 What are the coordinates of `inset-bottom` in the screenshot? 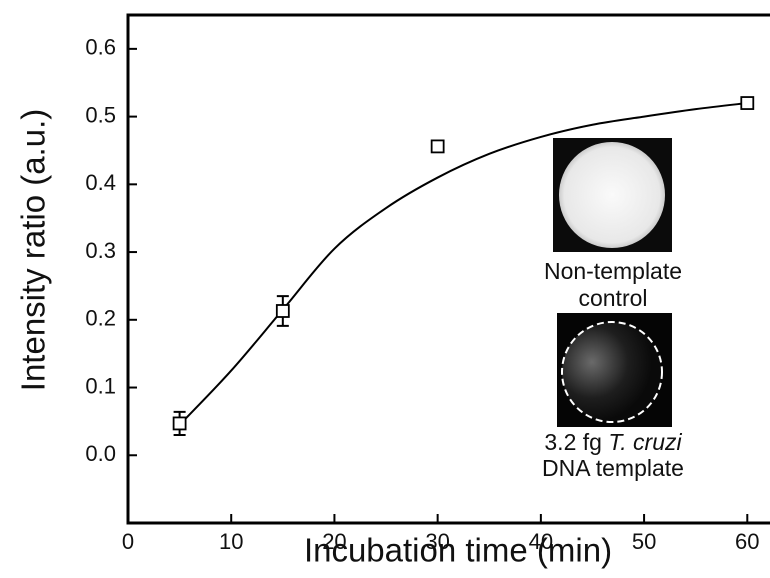 It's located at (614, 370).